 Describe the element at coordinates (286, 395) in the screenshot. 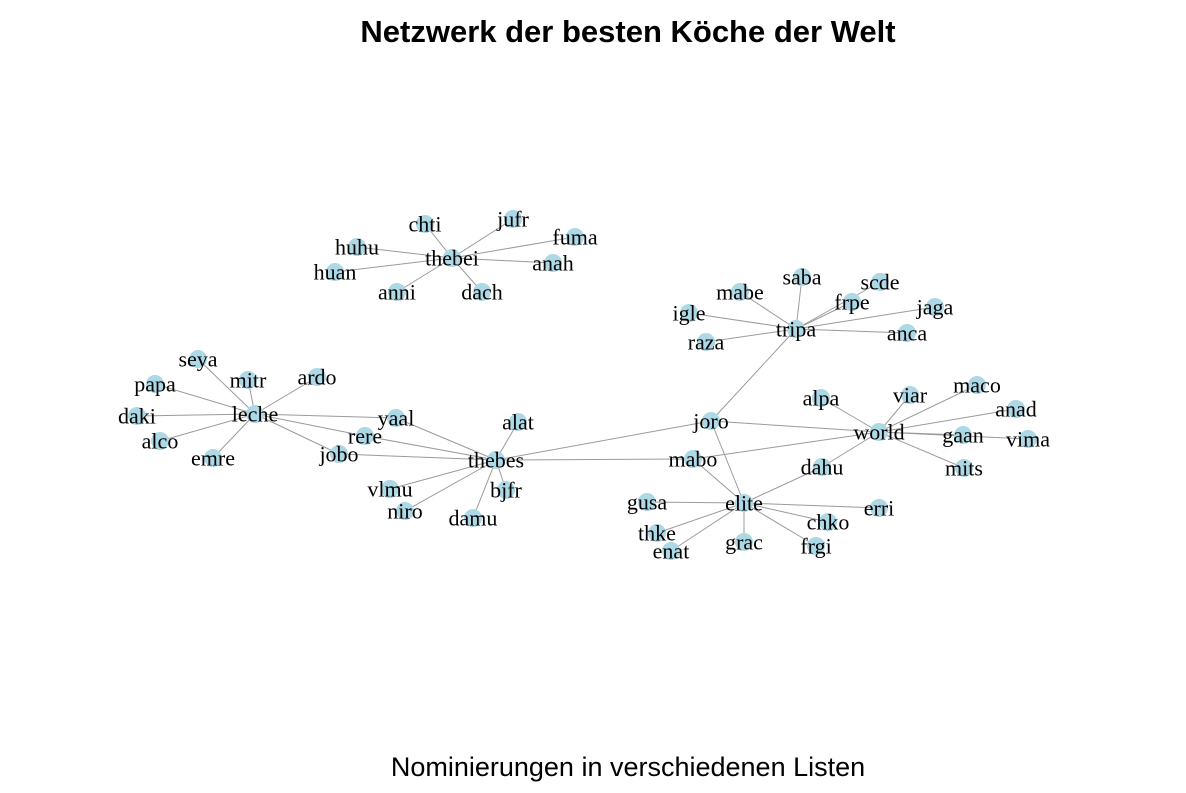

I see `edge-leche-ardo` at that location.